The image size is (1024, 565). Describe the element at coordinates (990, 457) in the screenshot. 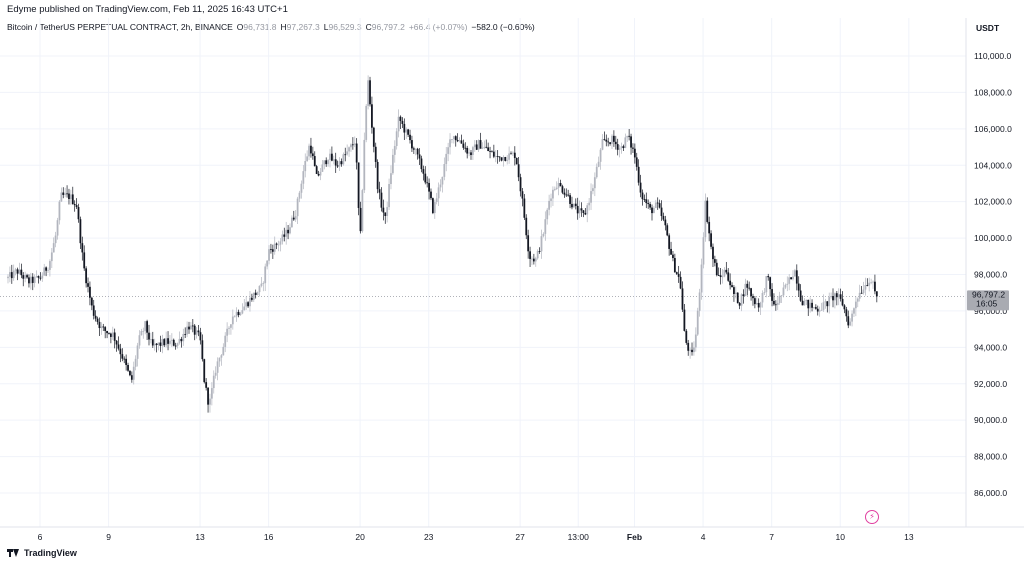

I see `price-tick-label: 88,000.0` at that location.